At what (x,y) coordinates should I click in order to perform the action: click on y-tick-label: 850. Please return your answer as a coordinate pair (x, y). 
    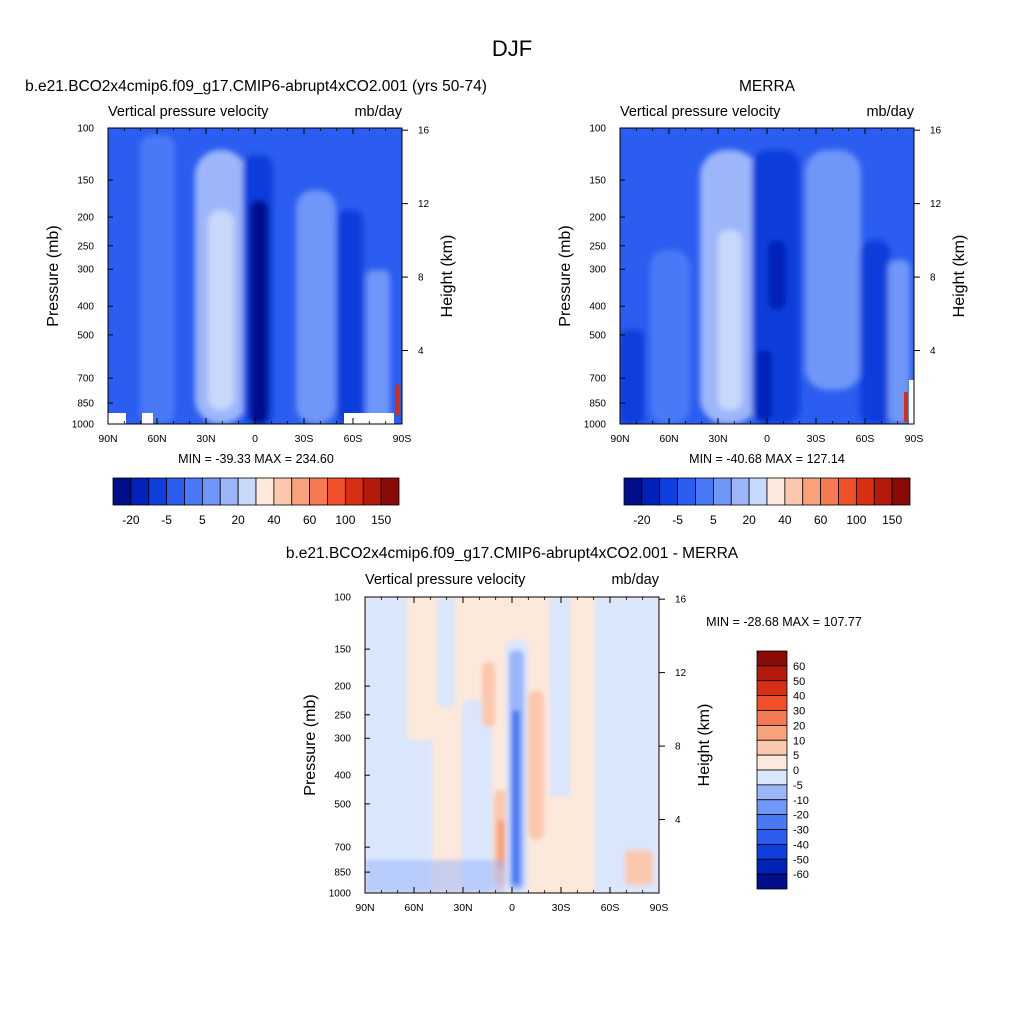
    Looking at the image, I should click on (342, 873).